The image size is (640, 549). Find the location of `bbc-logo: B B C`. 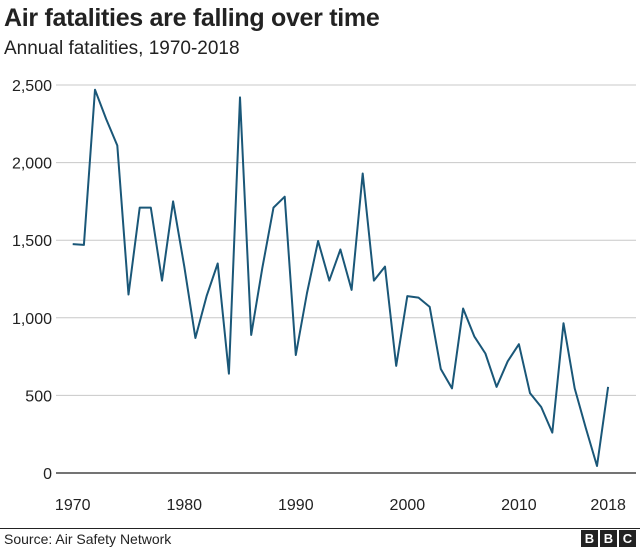

bbc-logo: B B C is located at coordinates (608, 538).